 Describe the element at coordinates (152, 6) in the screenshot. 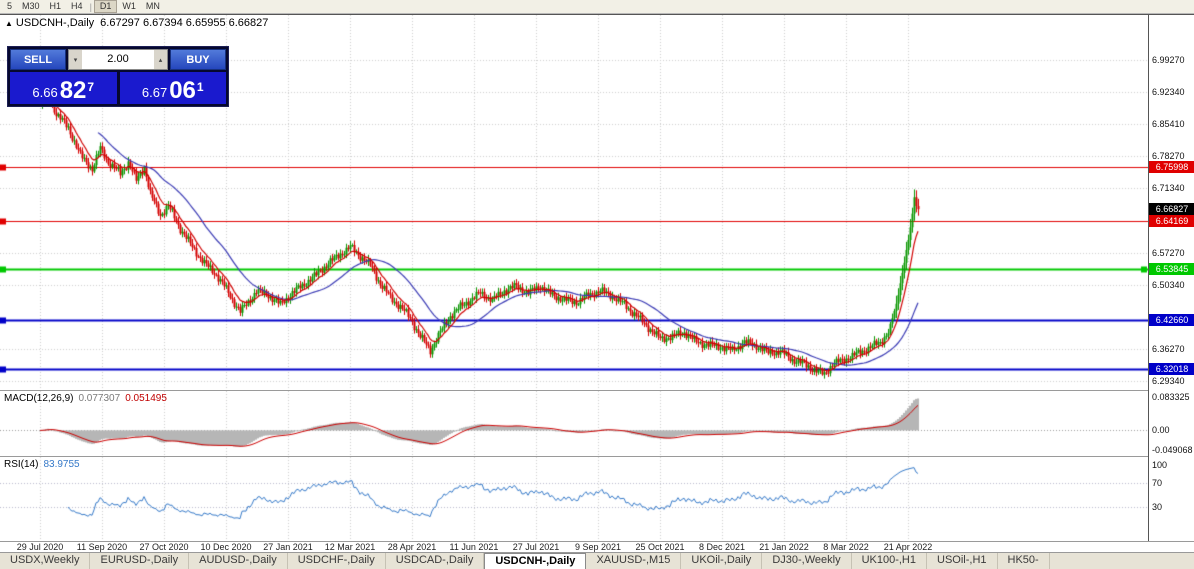

I see `timeframe-button-mn: MN` at that location.